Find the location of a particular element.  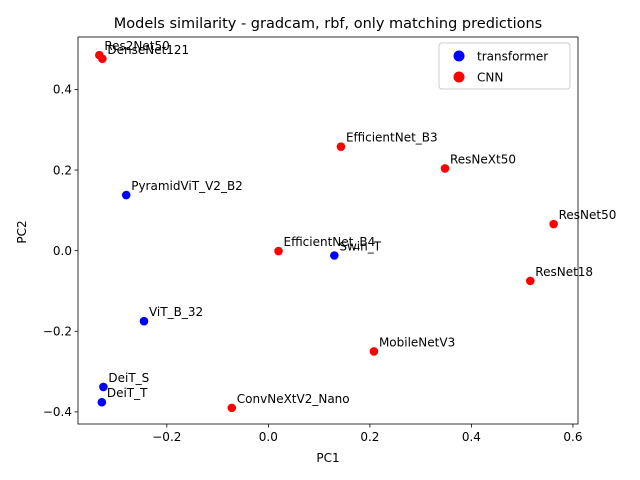

data-point-label: EfficientNet_B3 is located at coordinates (392, 138).